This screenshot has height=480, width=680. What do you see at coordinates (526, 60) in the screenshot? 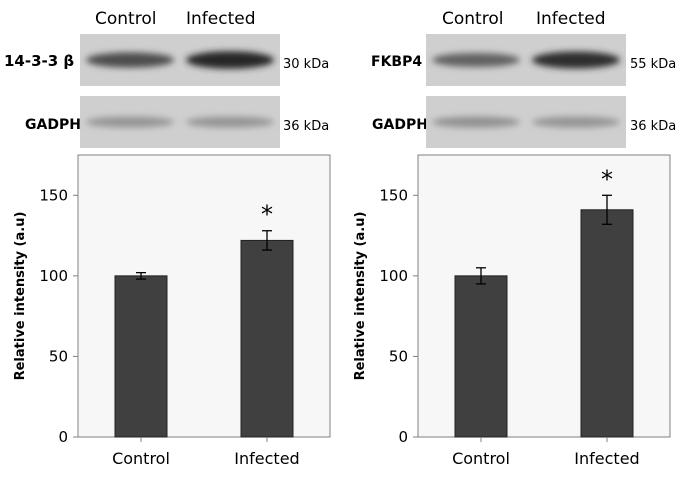
I see `blot-fkbp4` at bounding box center [526, 60].